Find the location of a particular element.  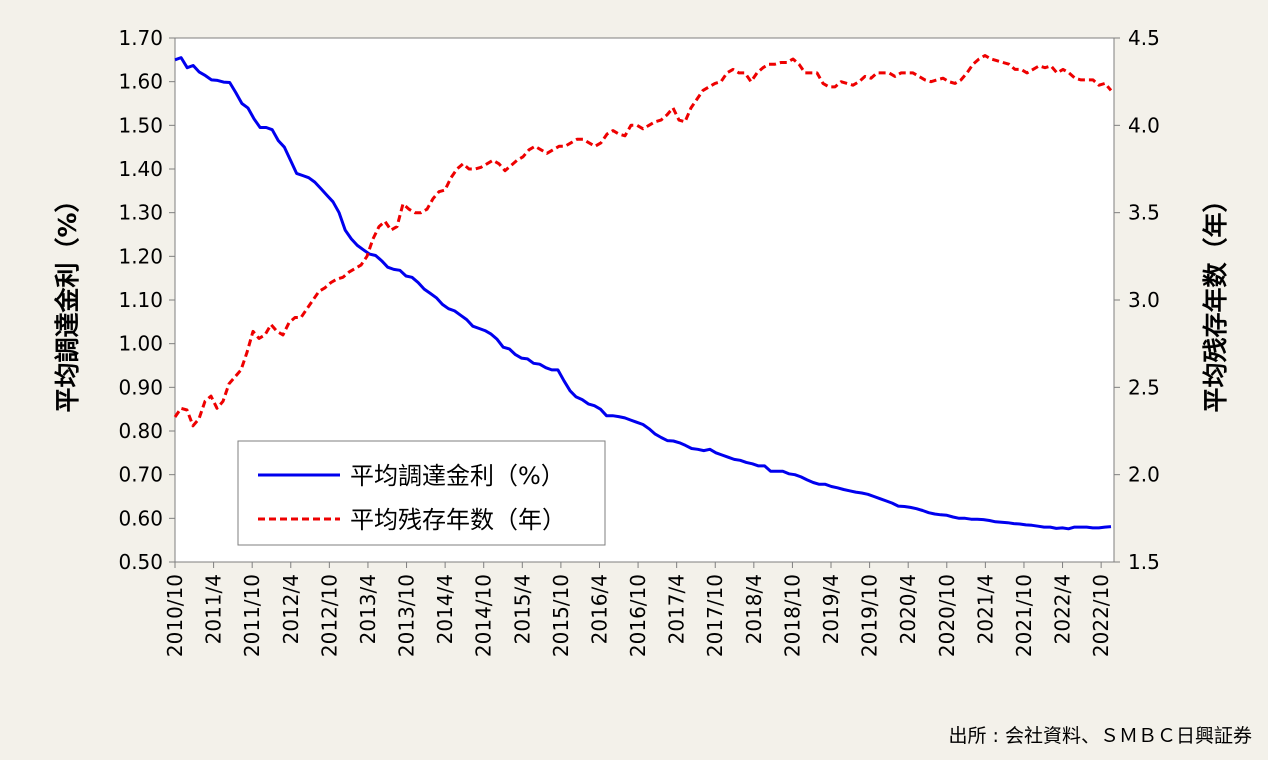

right-tick-label: 2.5 is located at coordinates (1144, 387).